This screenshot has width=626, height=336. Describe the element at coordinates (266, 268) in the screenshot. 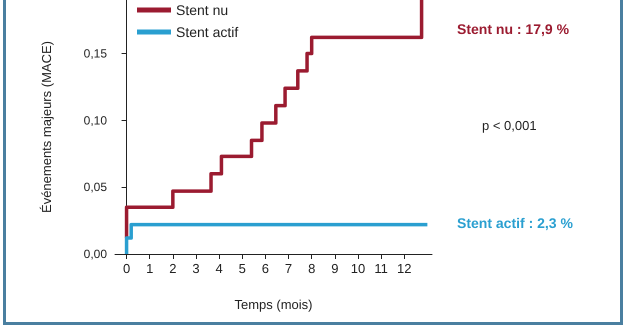

I see `x-tick-label: 6` at that location.